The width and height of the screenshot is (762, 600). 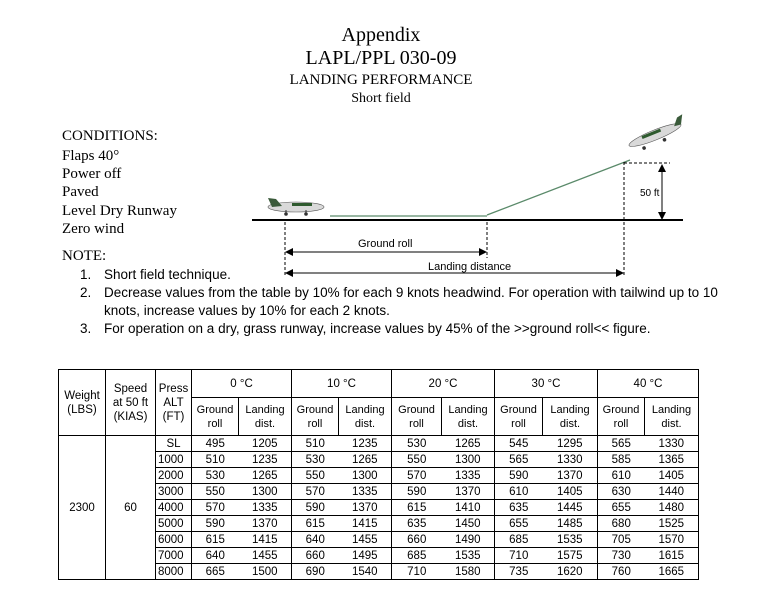 I want to click on ground-roll-cell: 705, so click(x=621, y=539).